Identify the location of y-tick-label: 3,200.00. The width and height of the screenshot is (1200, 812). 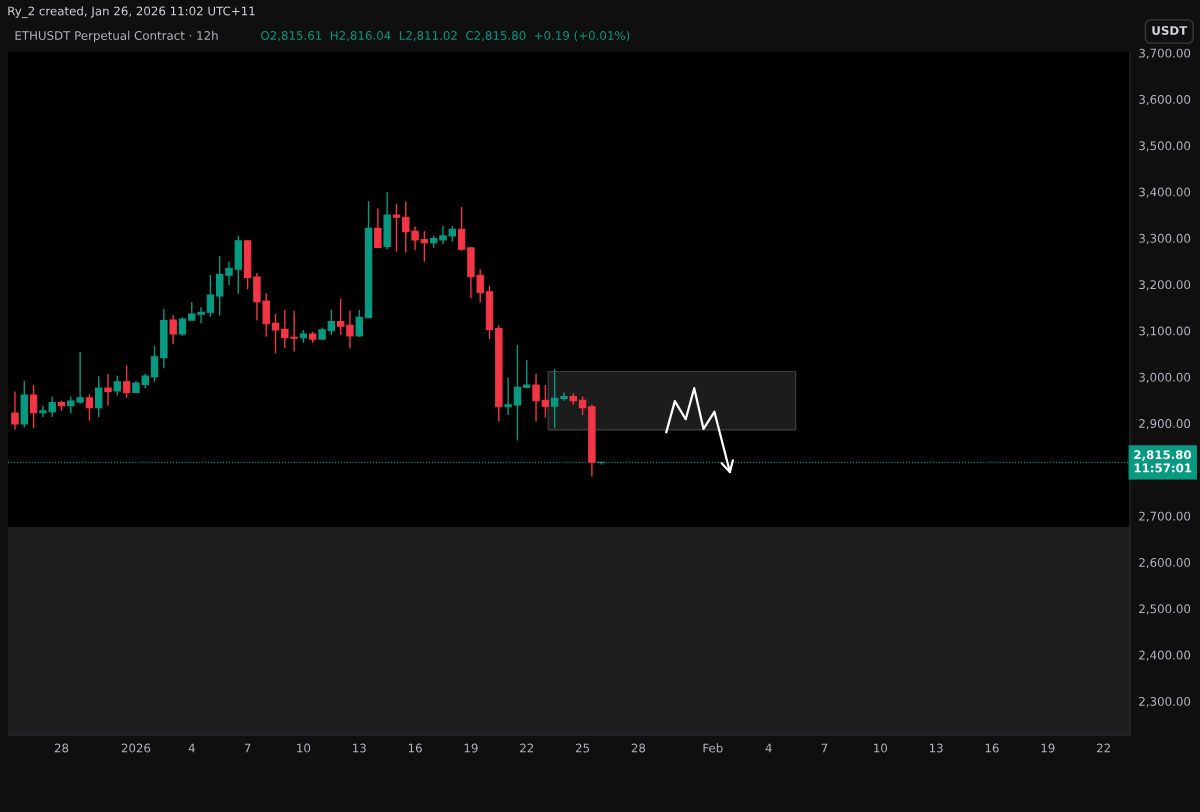
(1165, 285).